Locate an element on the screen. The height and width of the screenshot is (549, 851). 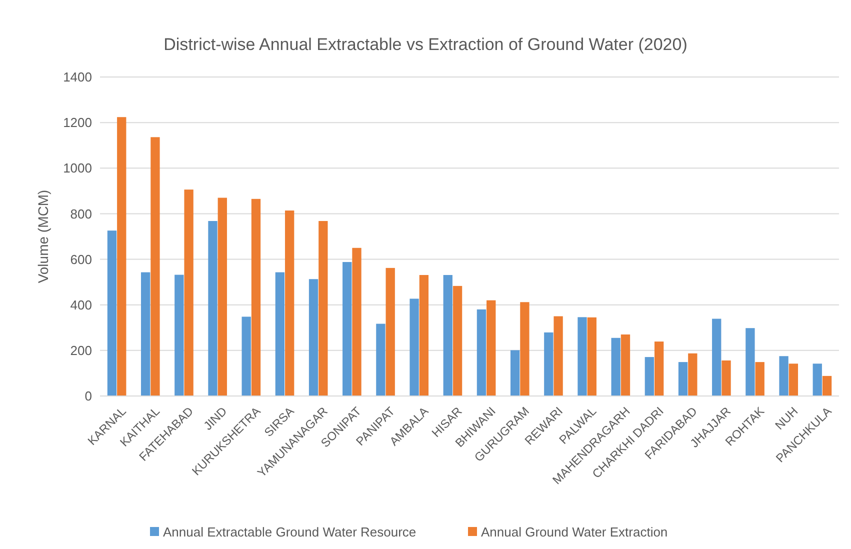
y-tick-label: 200 is located at coordinates (81, 350).